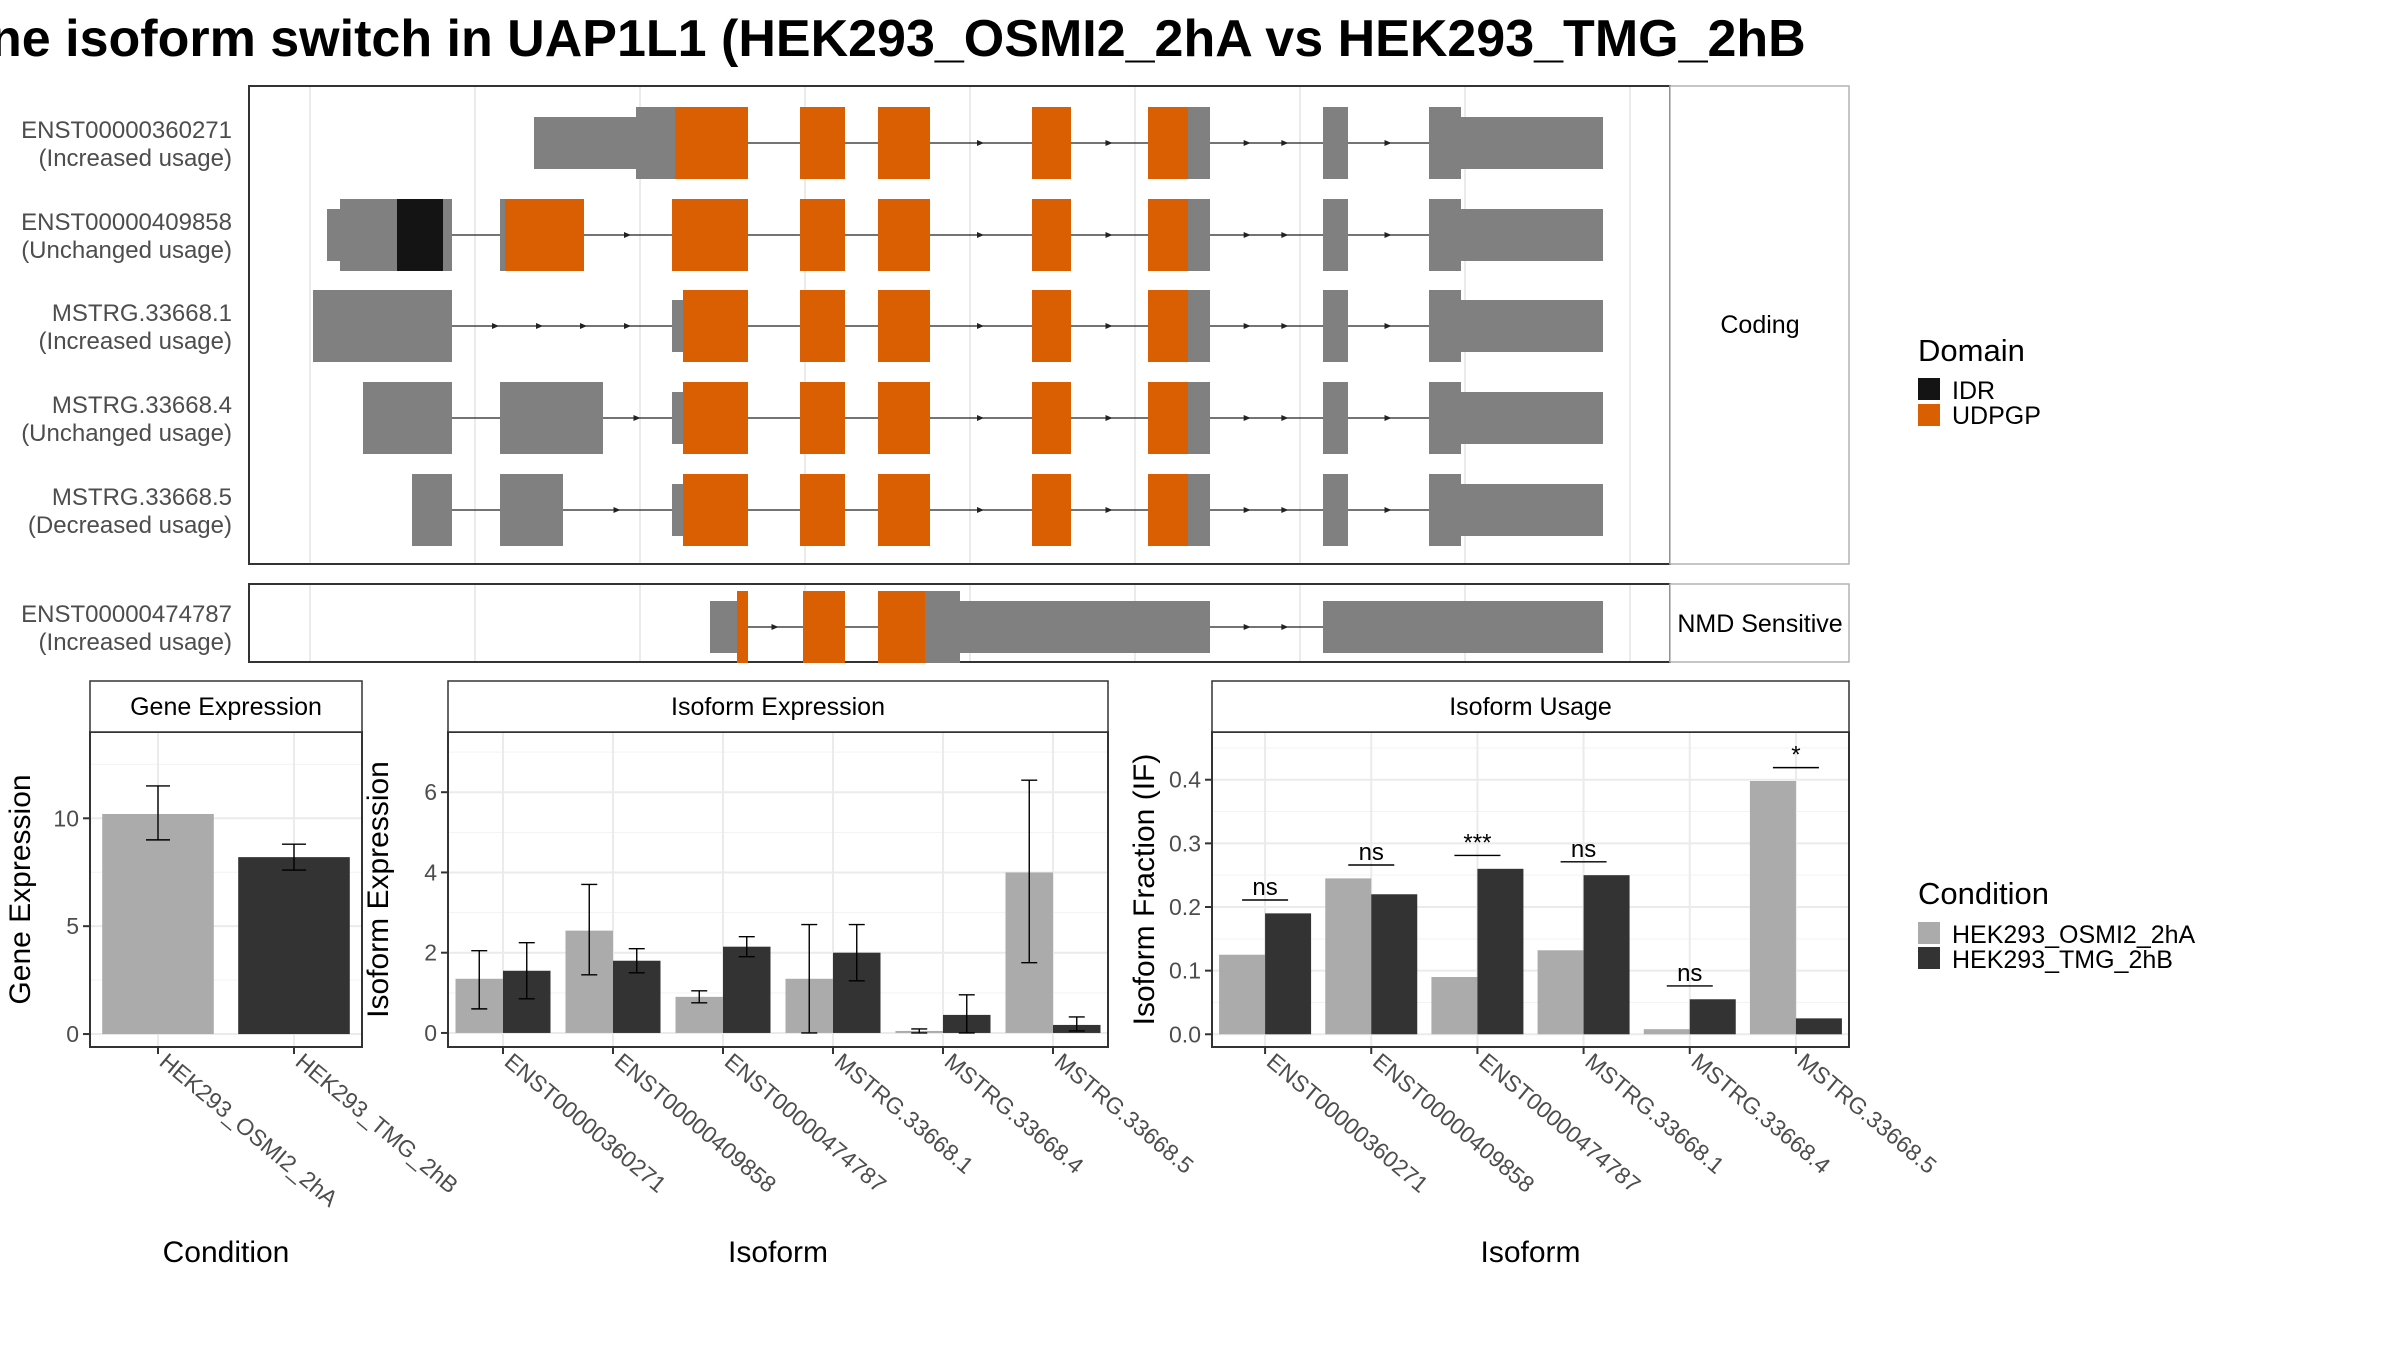 The image size is (2400, 1350). I want to click on transcript-name-label: MSTRG.33668.5, so click(142, 497).